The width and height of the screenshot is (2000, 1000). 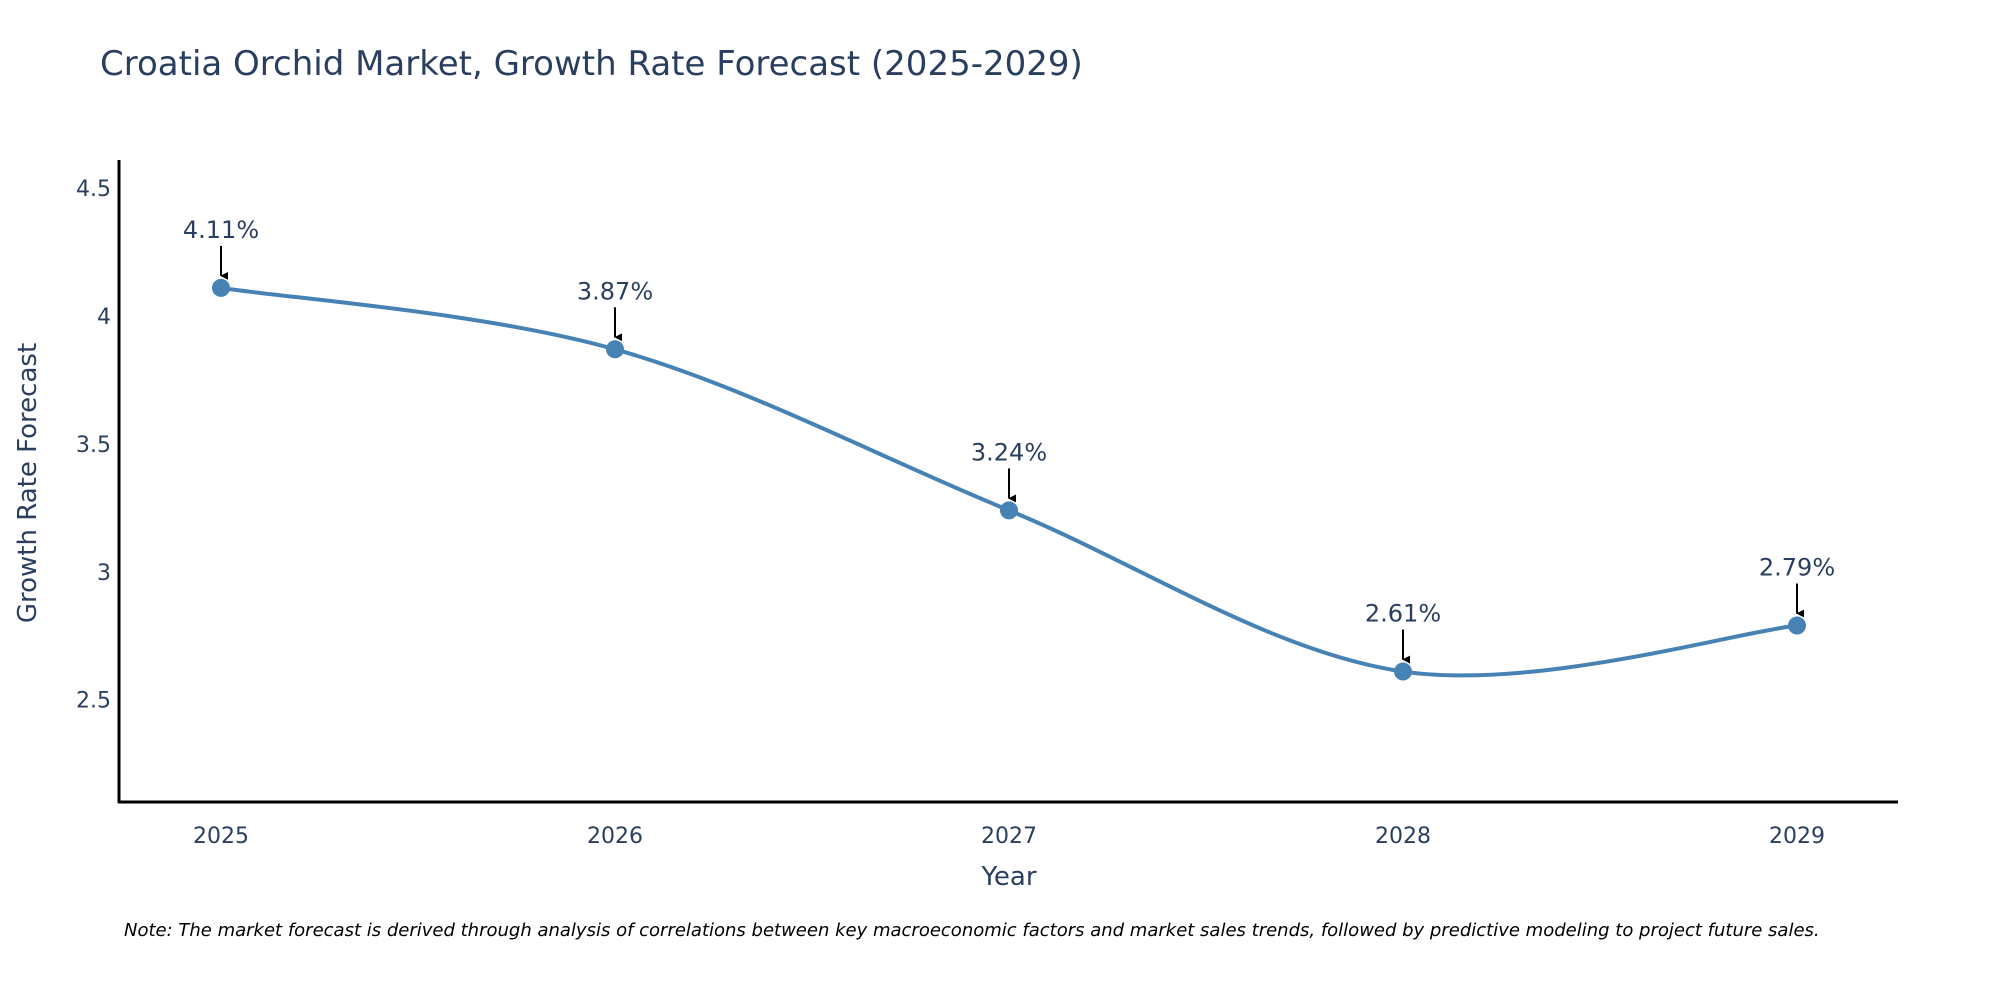 I want to click on y-axis-title: Growth Rate Forecast, so click(x=28, y=483).